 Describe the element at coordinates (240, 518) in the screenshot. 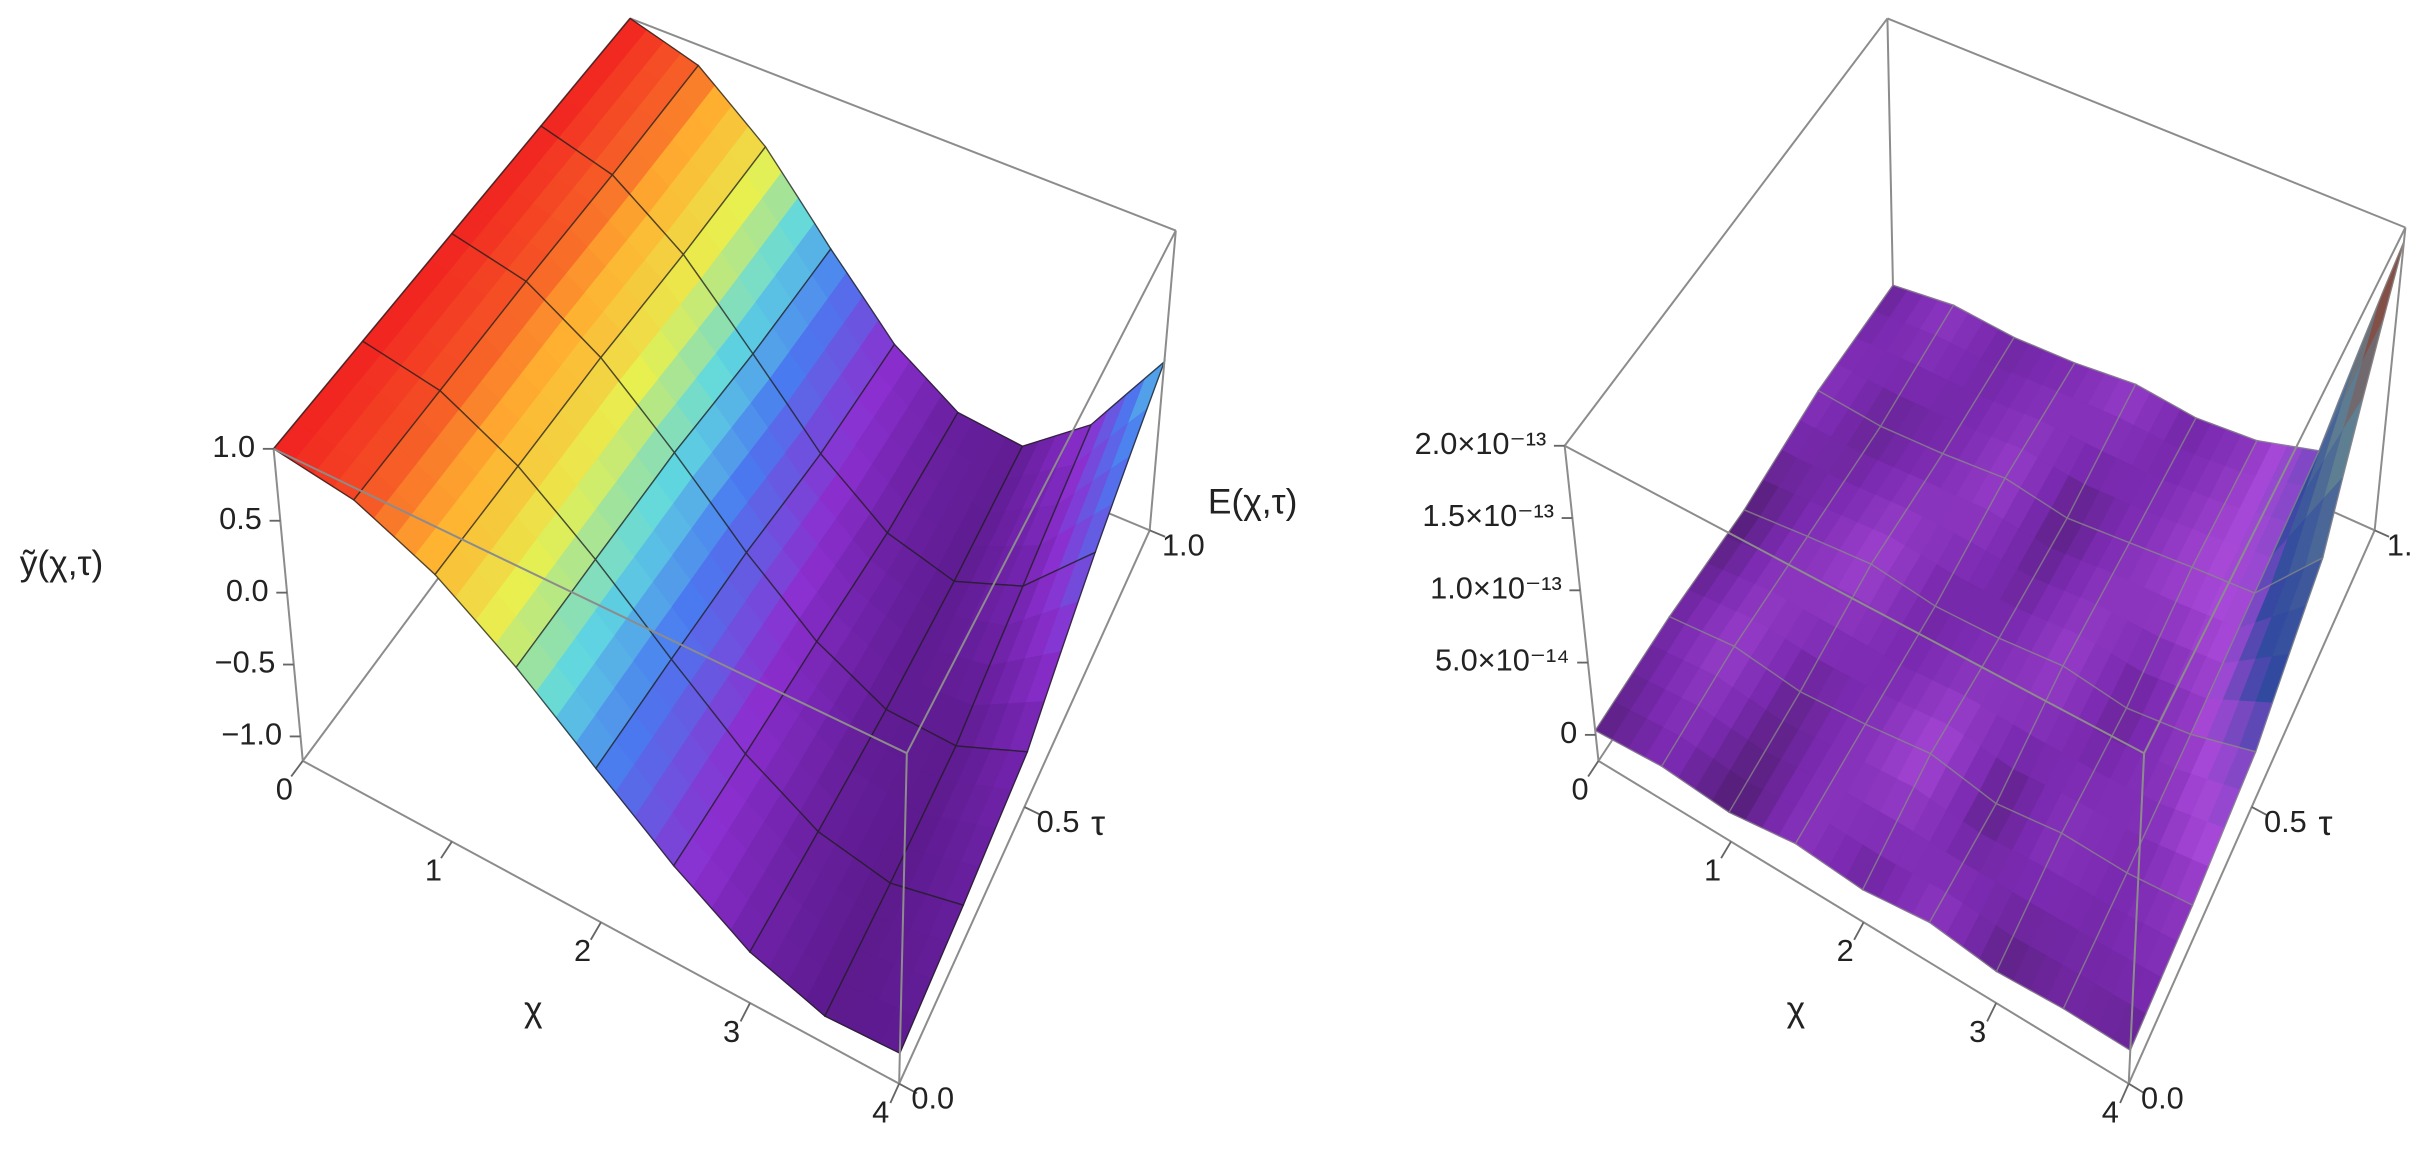

I see `z-tick-label: 0.5` at that location.